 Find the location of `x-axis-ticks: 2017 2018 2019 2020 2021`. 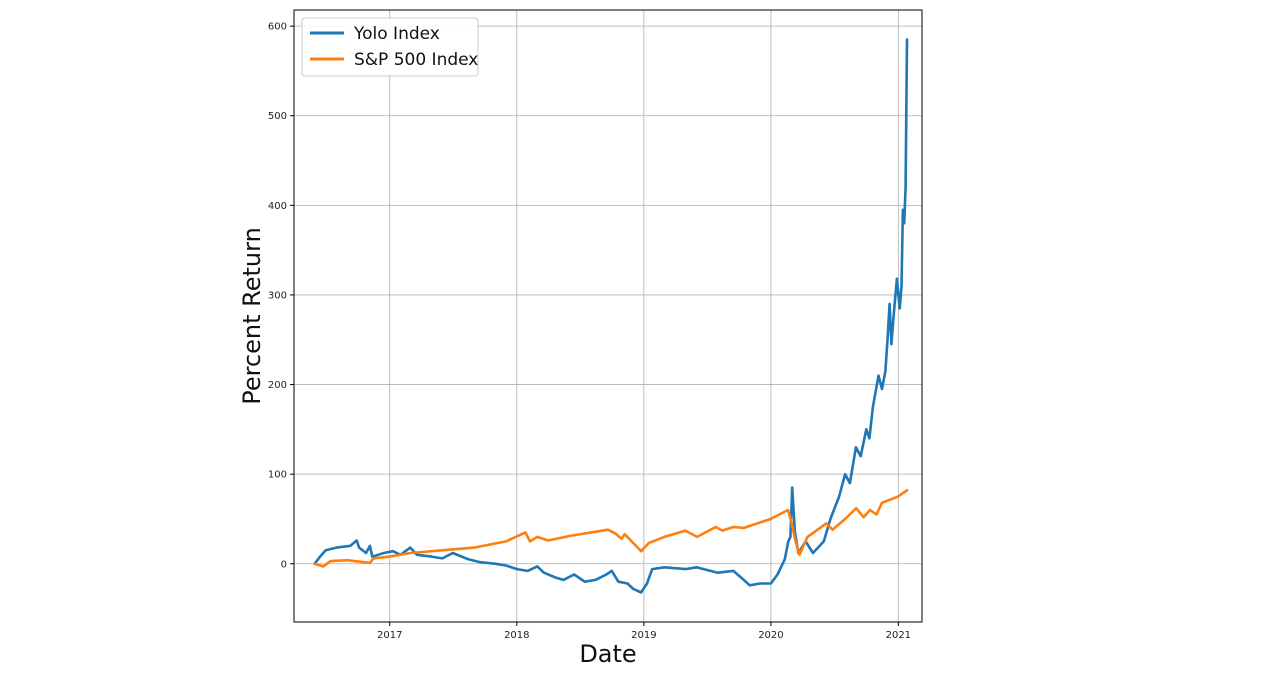

x-axis-ticks: 2017 2018 2019 2020 2021 is located at coordinates (644, 631).